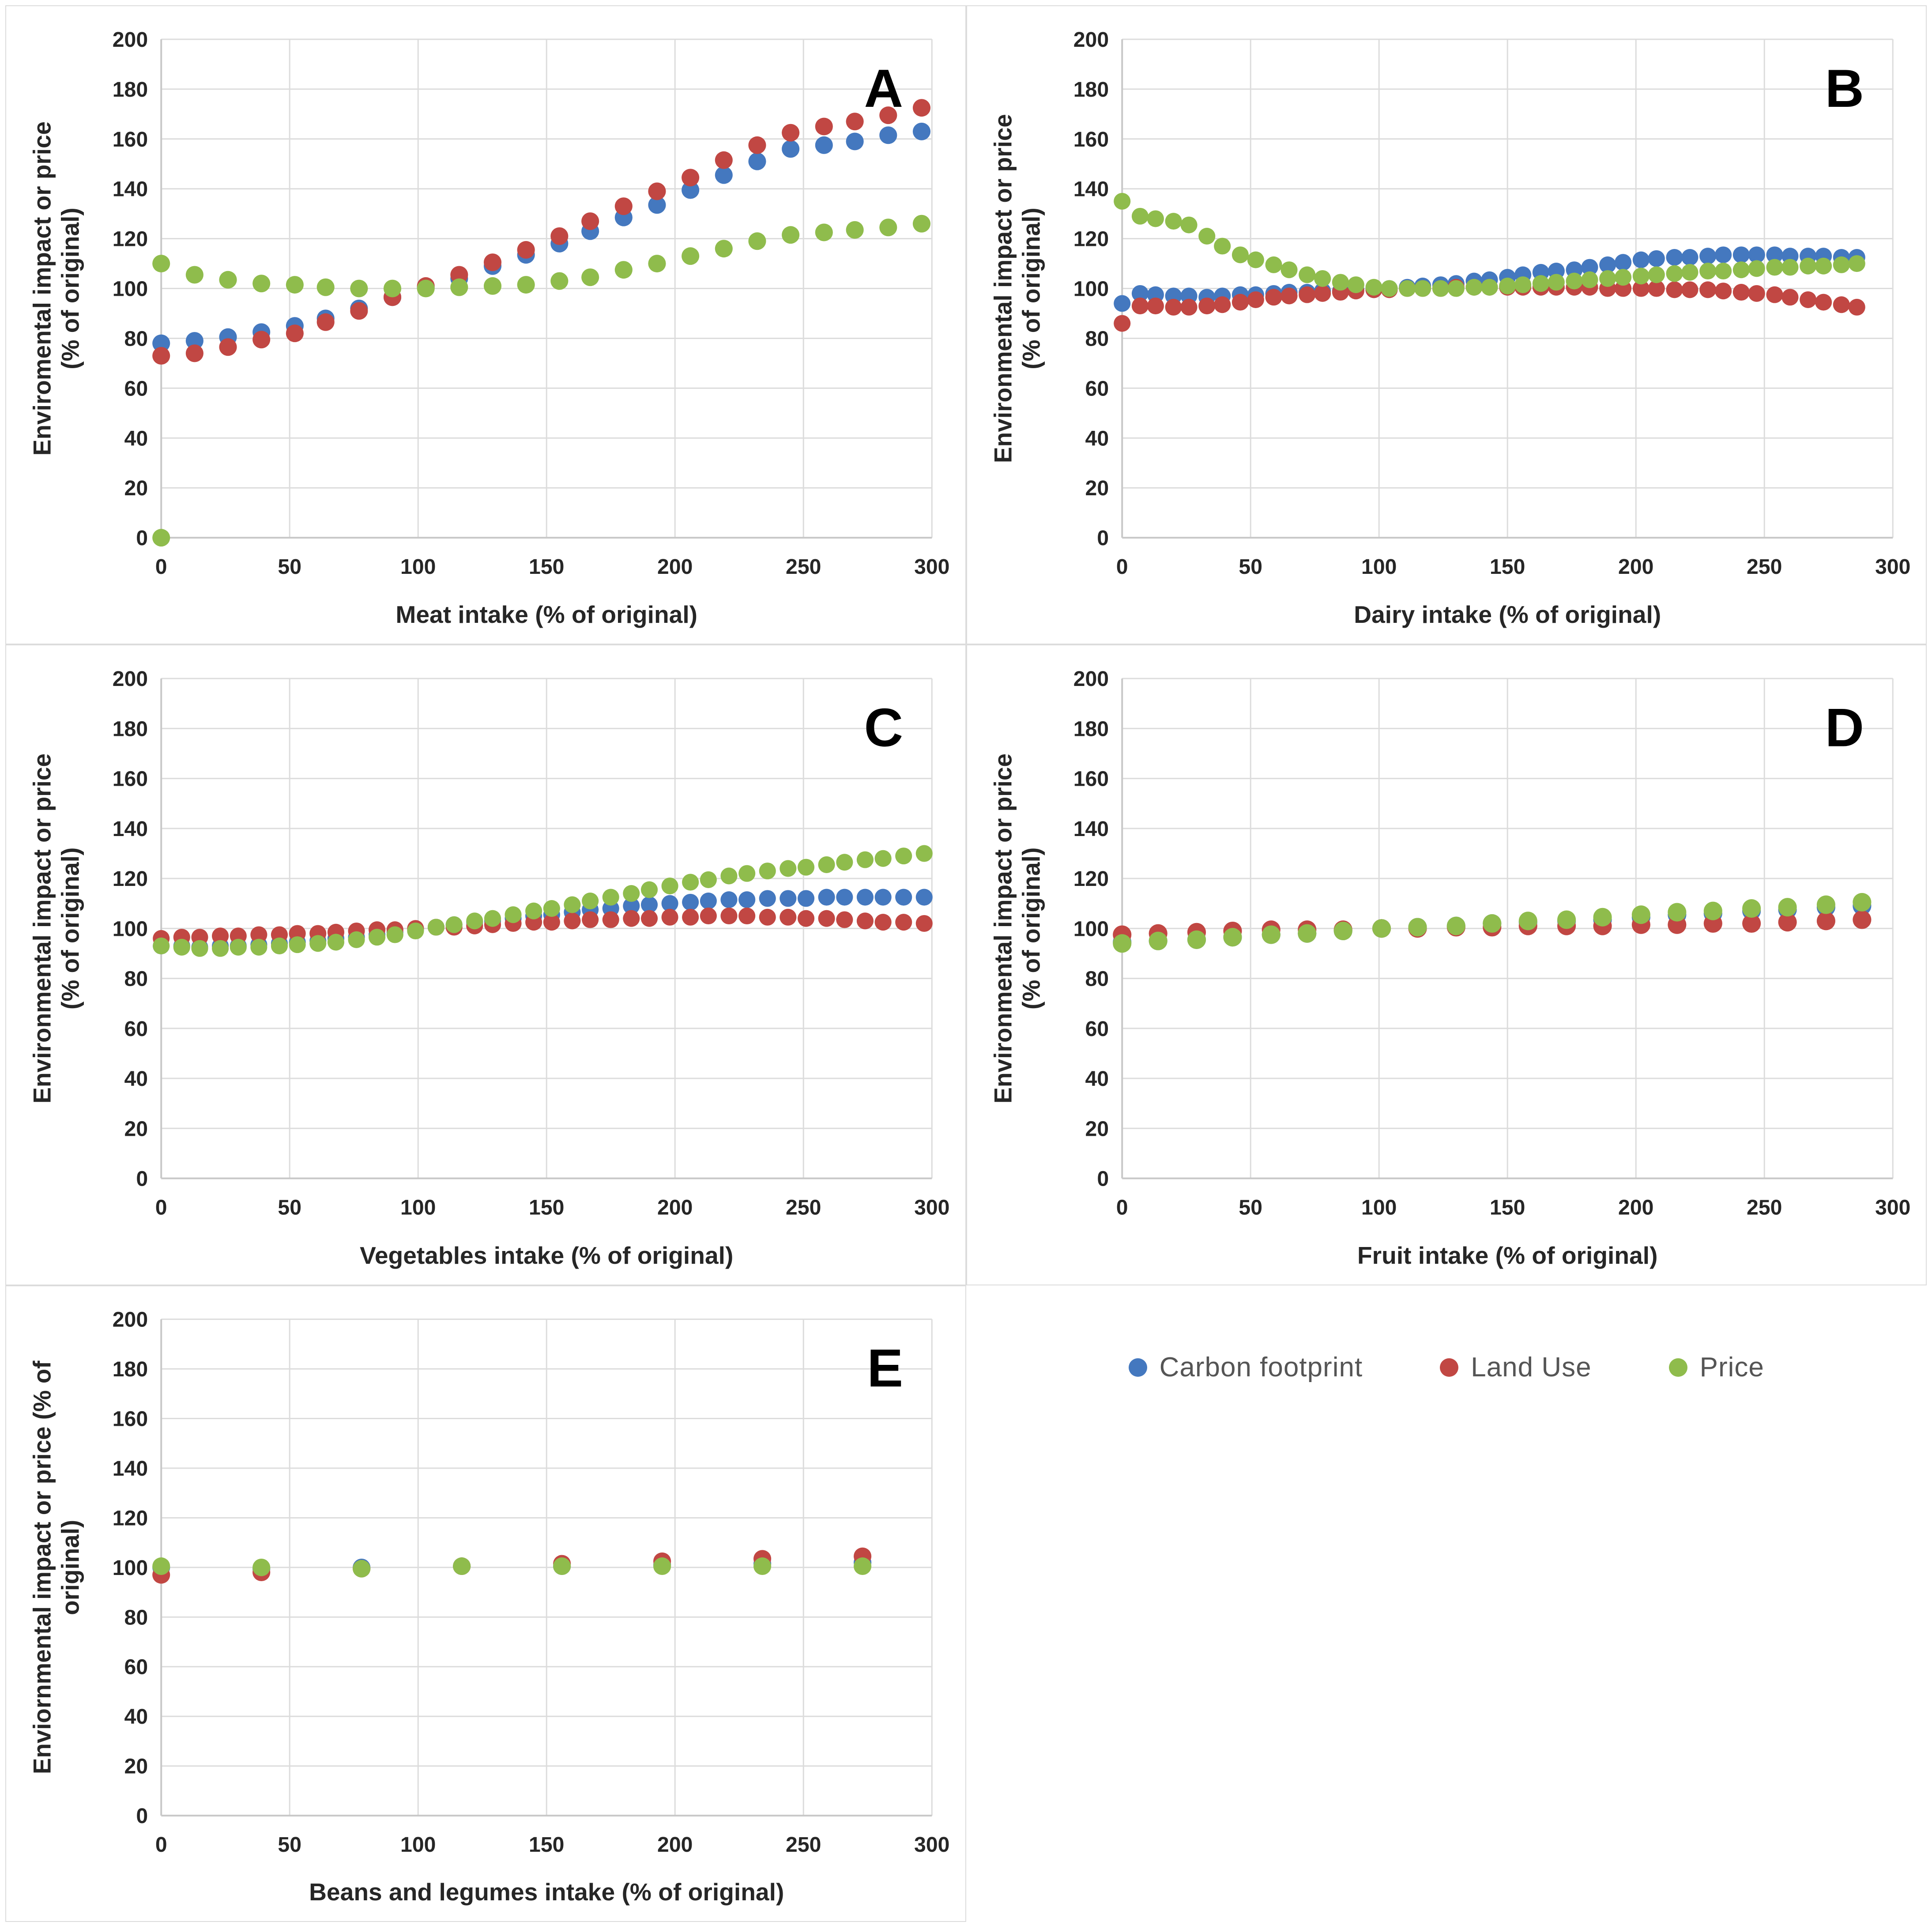 This screenshot has height=1929, width=1932. I want to click on x-axis-title: Vegetables intake (% of original), so click(546, 1256).